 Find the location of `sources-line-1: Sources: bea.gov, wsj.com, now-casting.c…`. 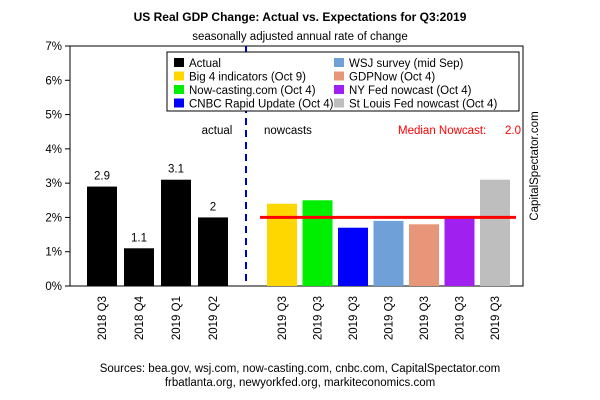

sources-line-1: Sources: bea.gov, wsj.com, now-casting.c… is located at coordinates (300, 369).